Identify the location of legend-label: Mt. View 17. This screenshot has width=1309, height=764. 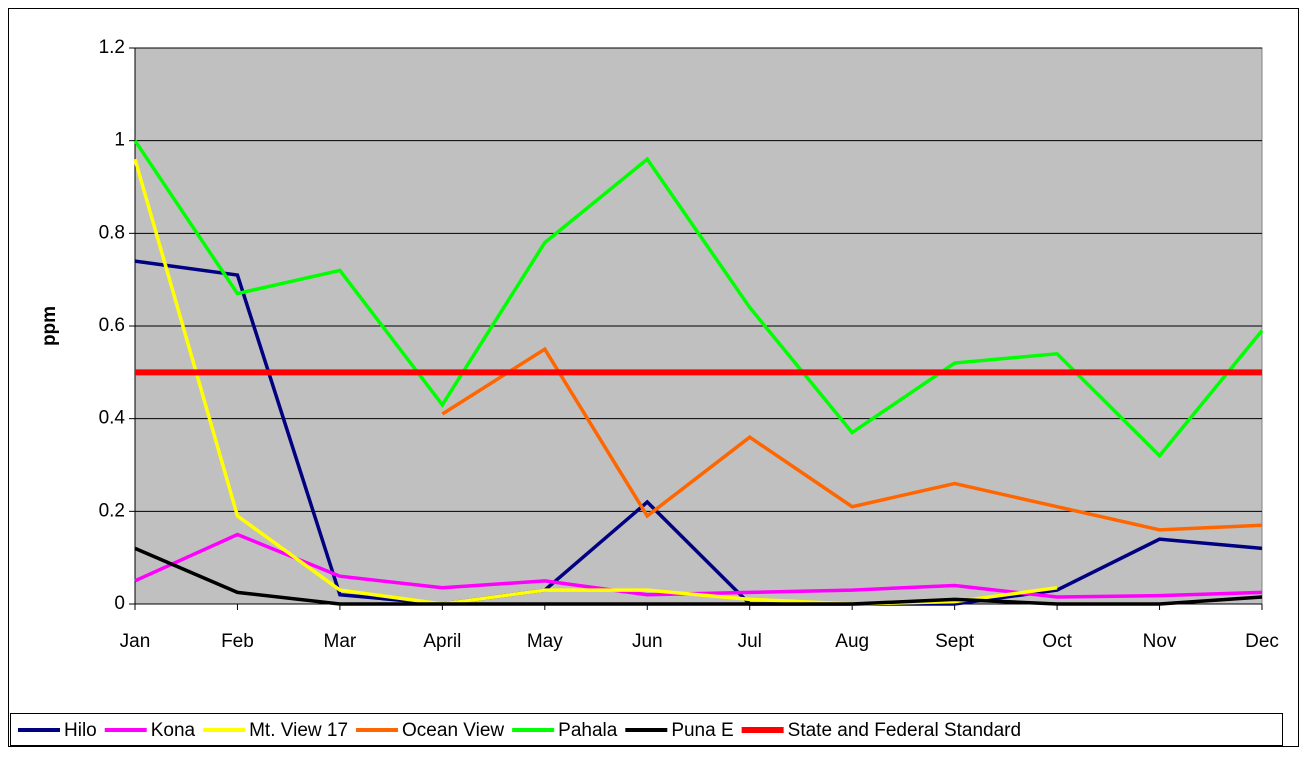
(298, 730).